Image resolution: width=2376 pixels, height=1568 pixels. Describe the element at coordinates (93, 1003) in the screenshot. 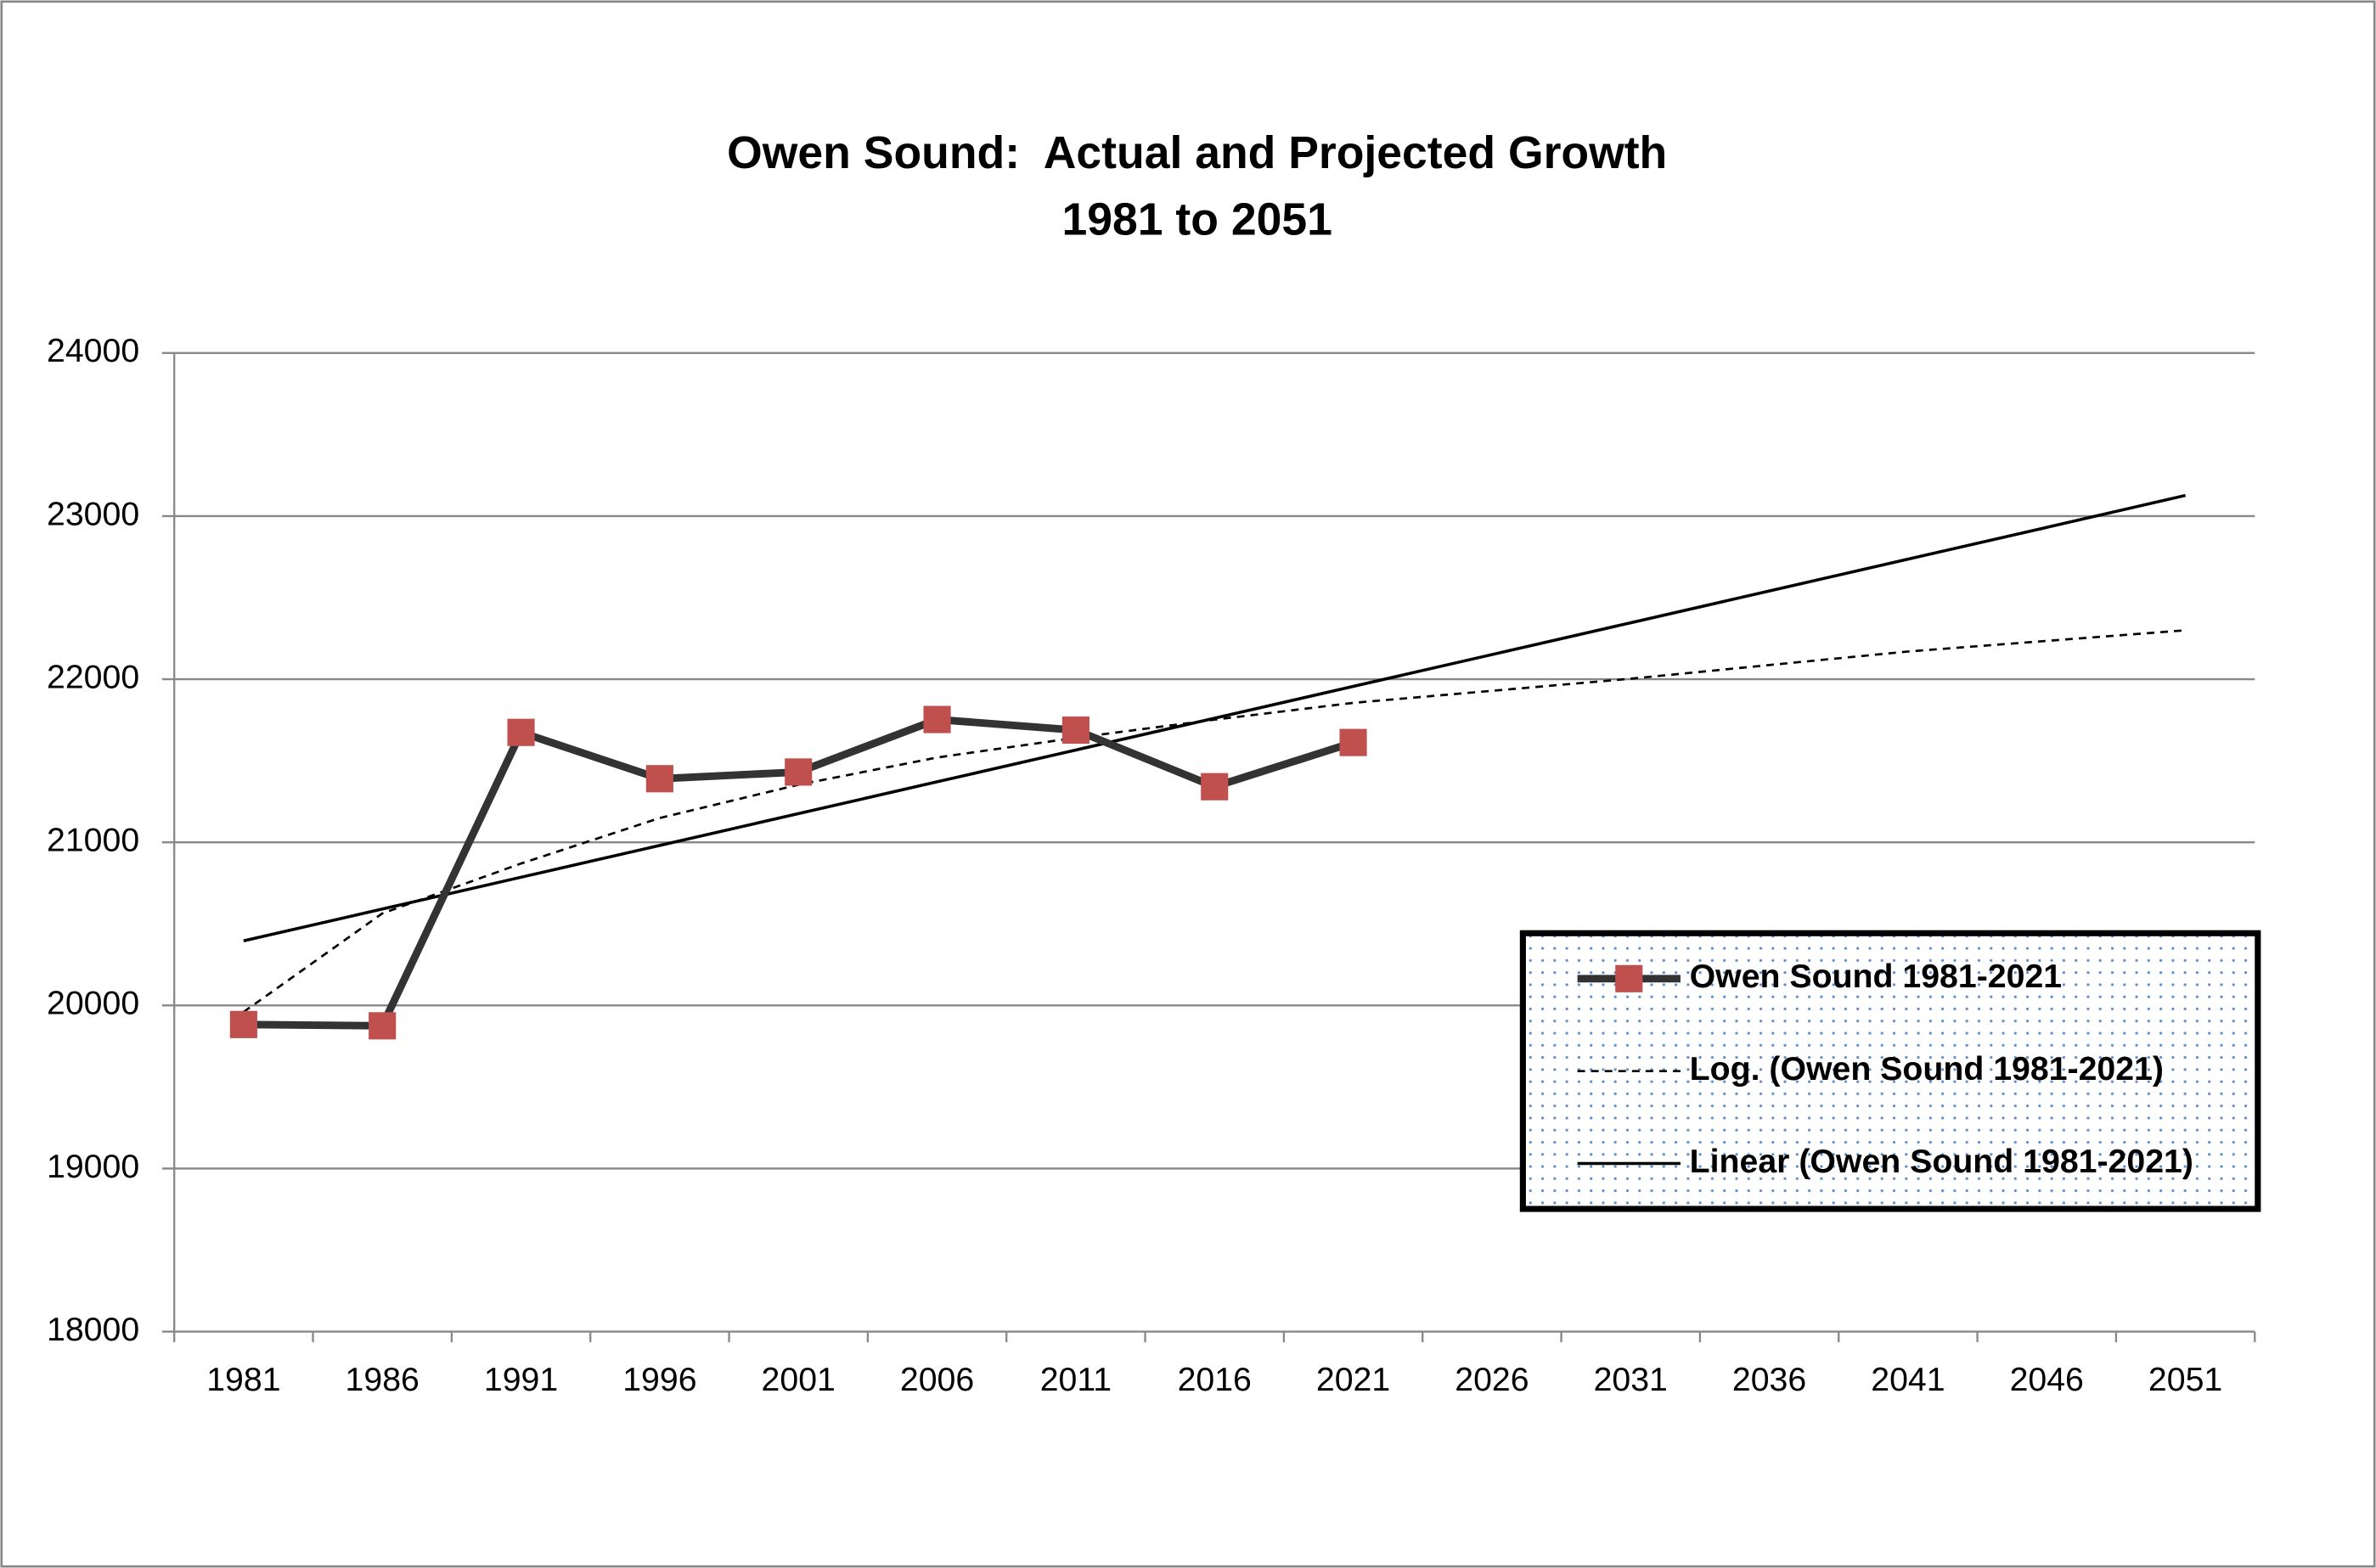

I see `y-tick-label: 20000` at that location.